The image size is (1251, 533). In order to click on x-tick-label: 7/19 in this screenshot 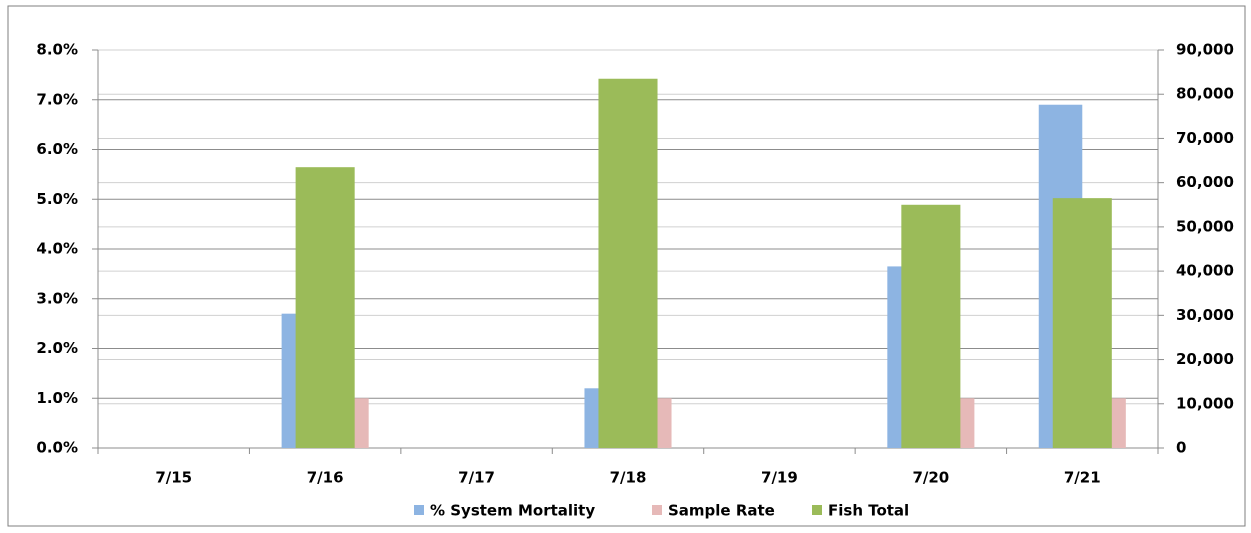, I will do `click(779, 478)`.